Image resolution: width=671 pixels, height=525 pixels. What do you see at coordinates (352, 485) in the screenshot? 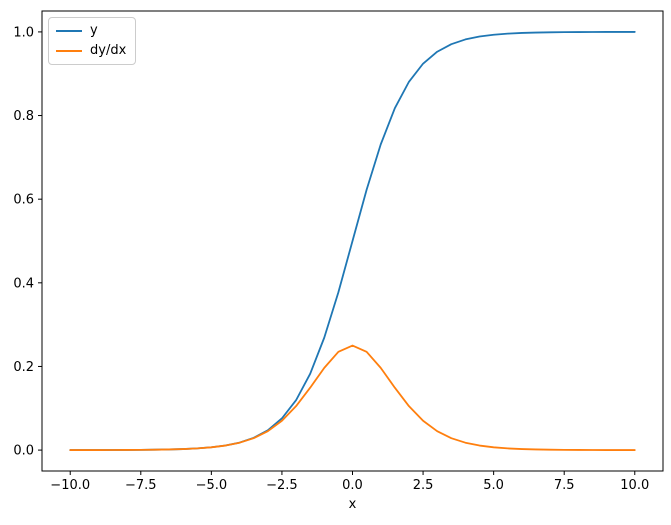
I see `x-tick-label: 0.0` at bounding box center [352, 485].